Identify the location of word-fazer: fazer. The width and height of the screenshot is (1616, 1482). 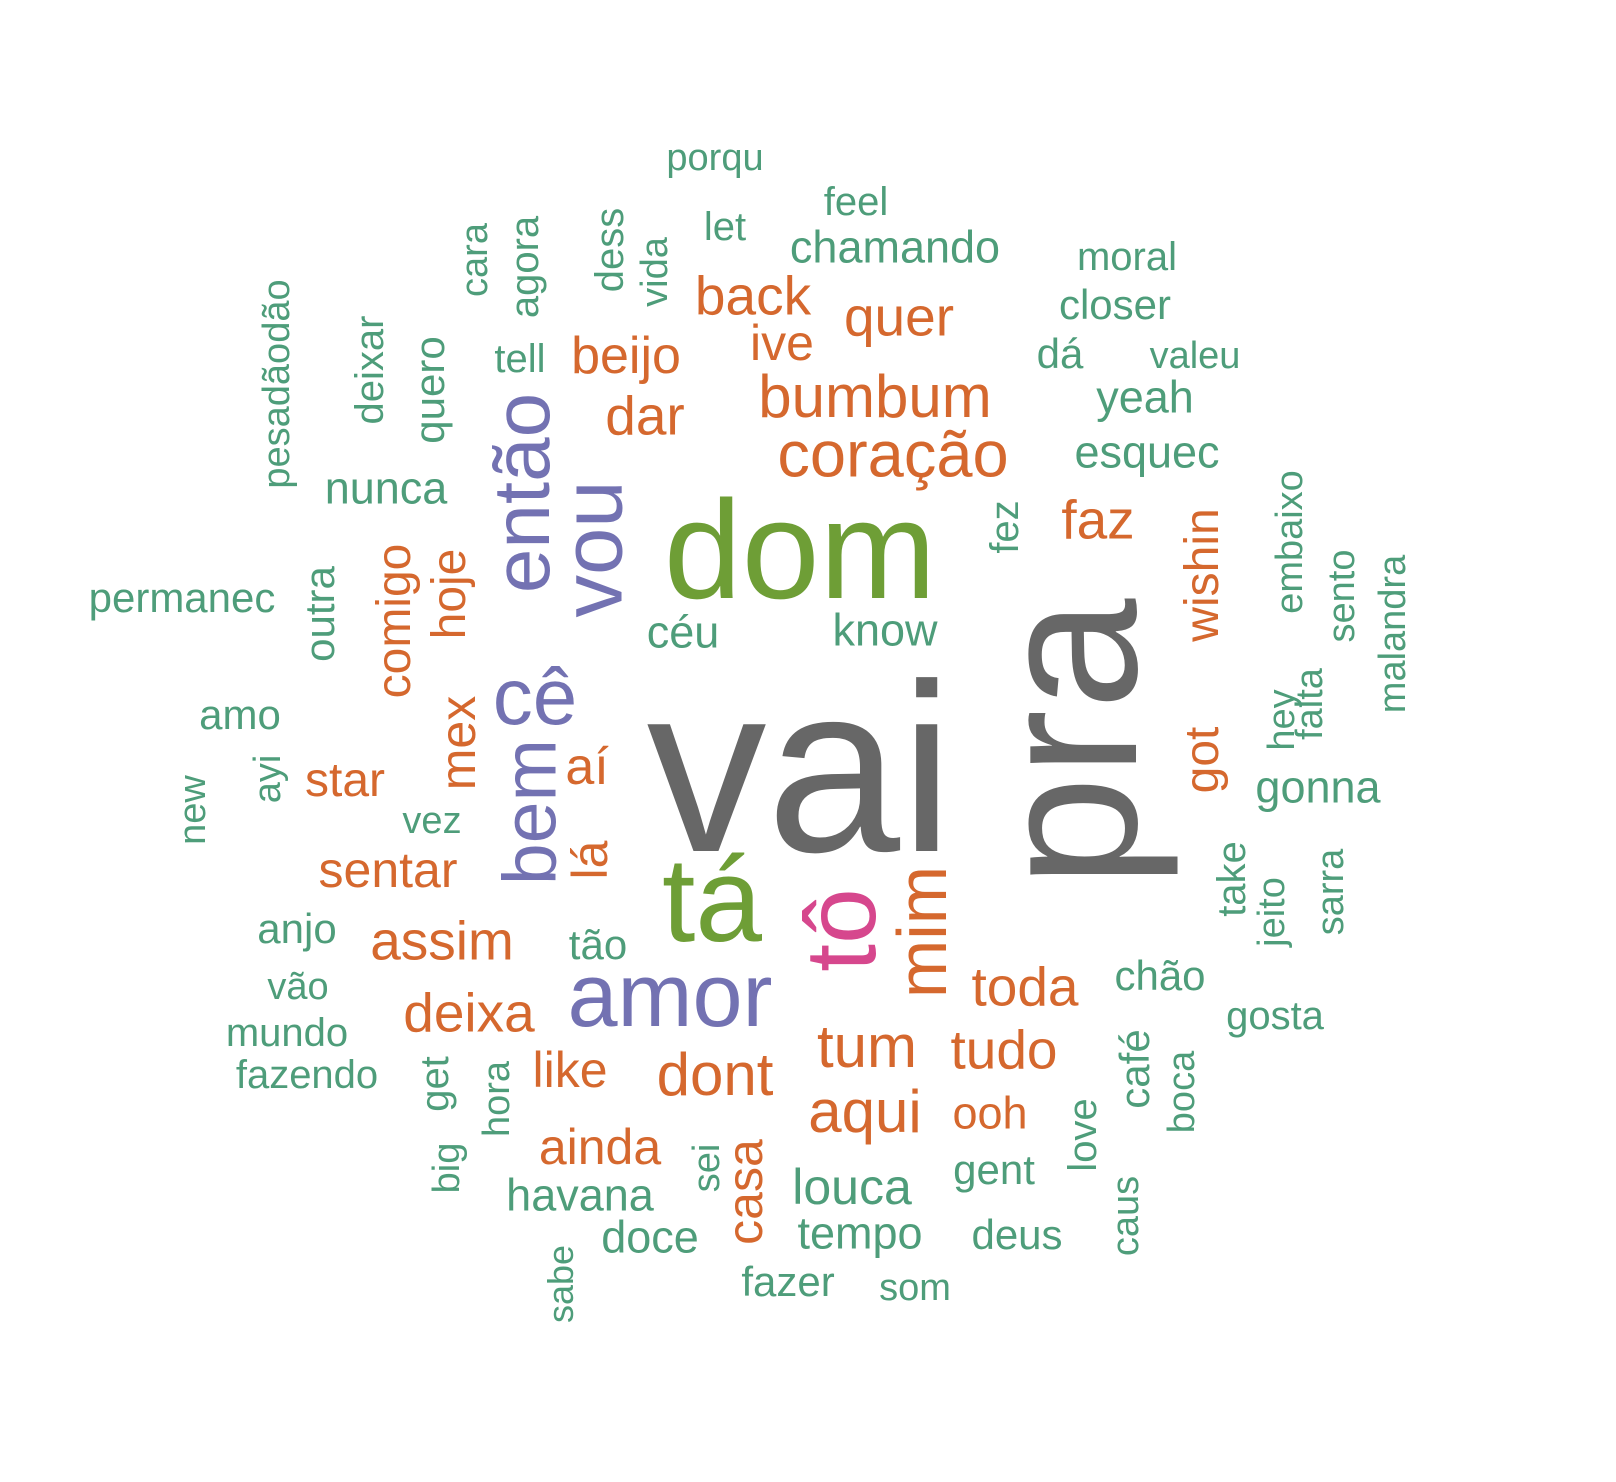
(788, 1281).